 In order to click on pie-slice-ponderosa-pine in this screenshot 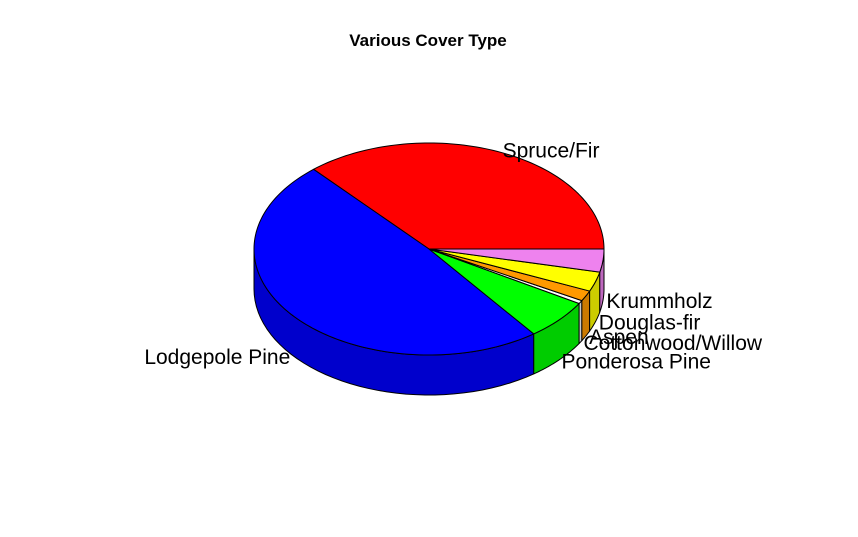, I will do `click(504, 291)`.